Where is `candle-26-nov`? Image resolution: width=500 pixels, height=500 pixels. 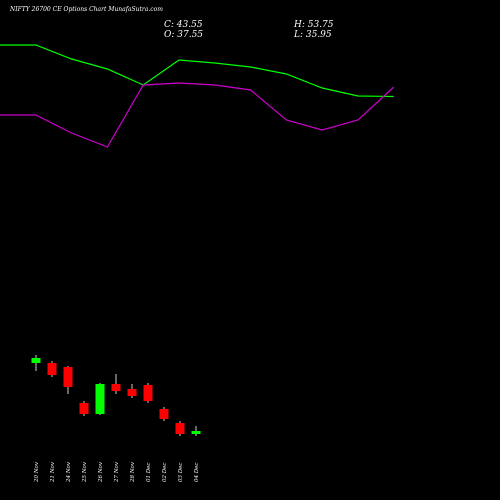
candle-26-nov is located at coordinates (100, 399).